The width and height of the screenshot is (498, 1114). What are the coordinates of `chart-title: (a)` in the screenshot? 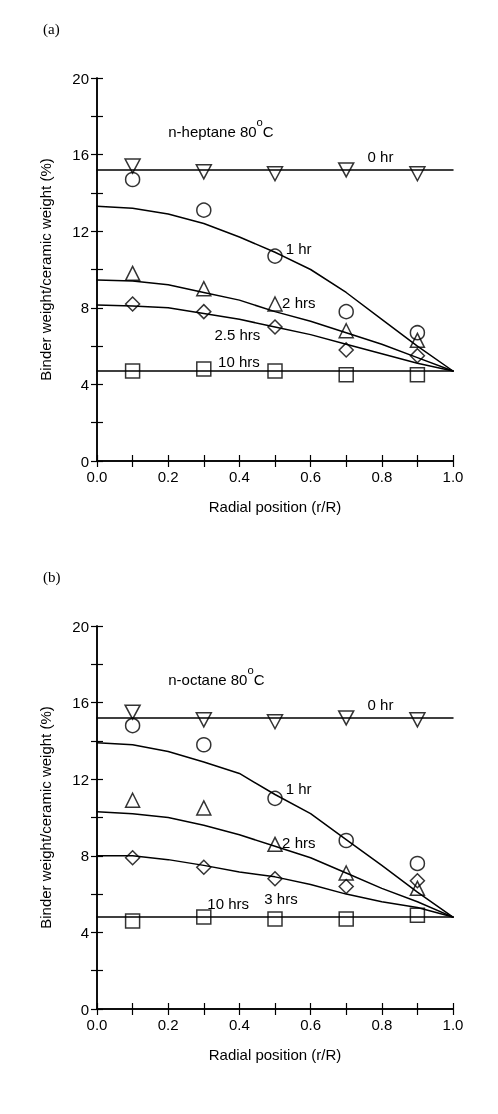 It's located at (51, 29).